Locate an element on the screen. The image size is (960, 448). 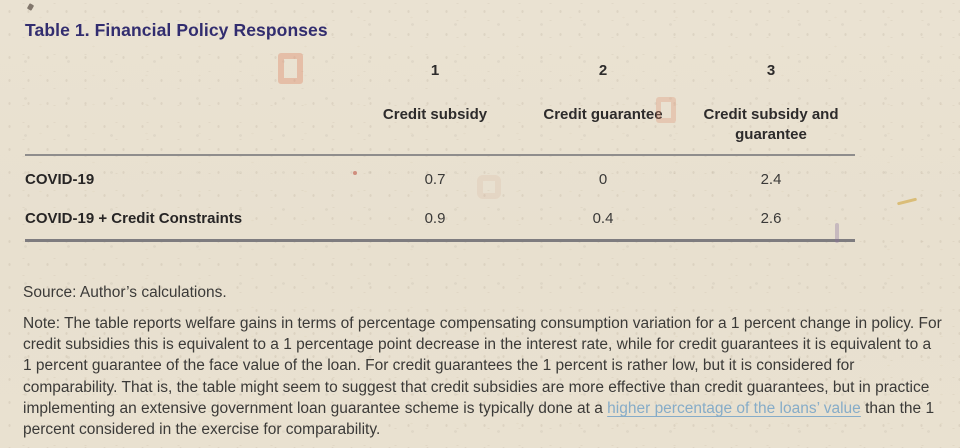
loans-value-link: higher percentage of the loans’ value is located at coordinates (734, 408).